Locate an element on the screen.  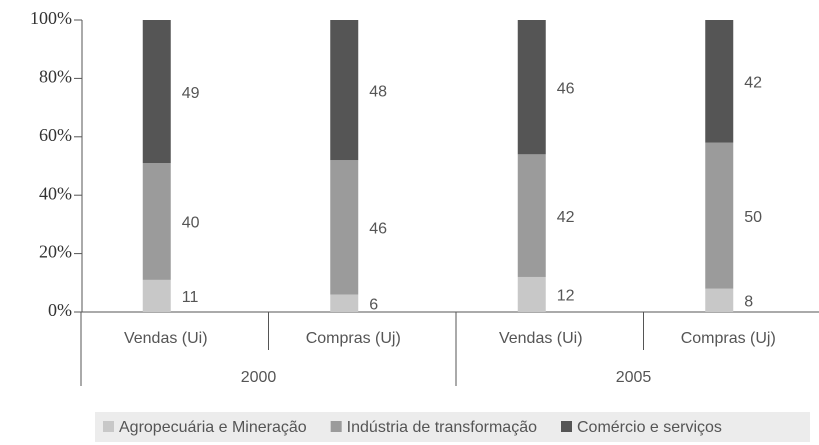
value-label: 11 is located at coordinates (190, 297).